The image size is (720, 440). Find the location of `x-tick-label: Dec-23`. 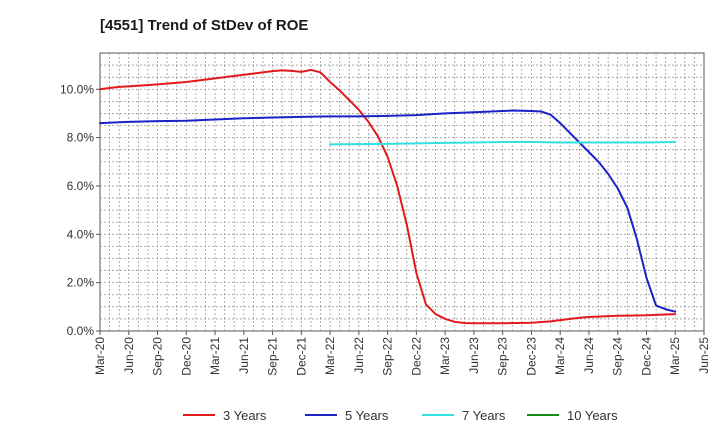

x-tick-label: Dec-23 is located at coordinates (531, 356).